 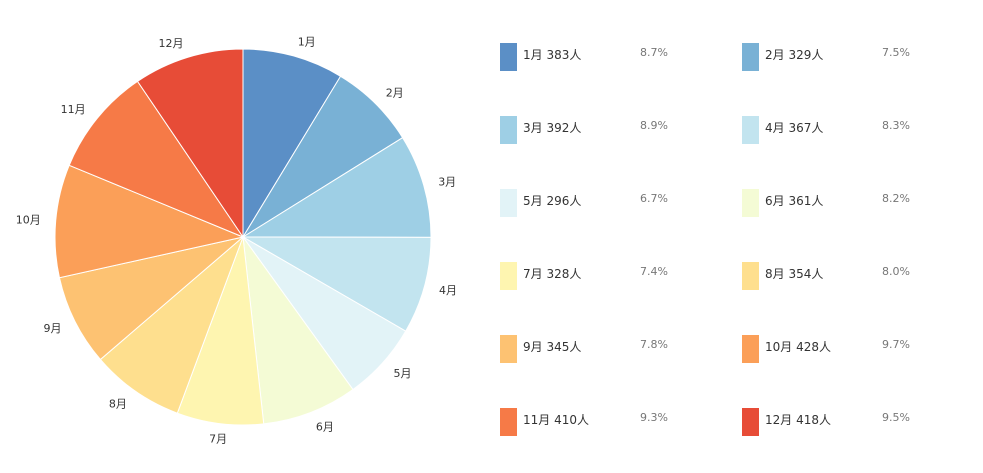 What do you see at coordinates (395, 93) in the screenshot?
I see `slice-label: 2月` at bounding box center [395, 93].